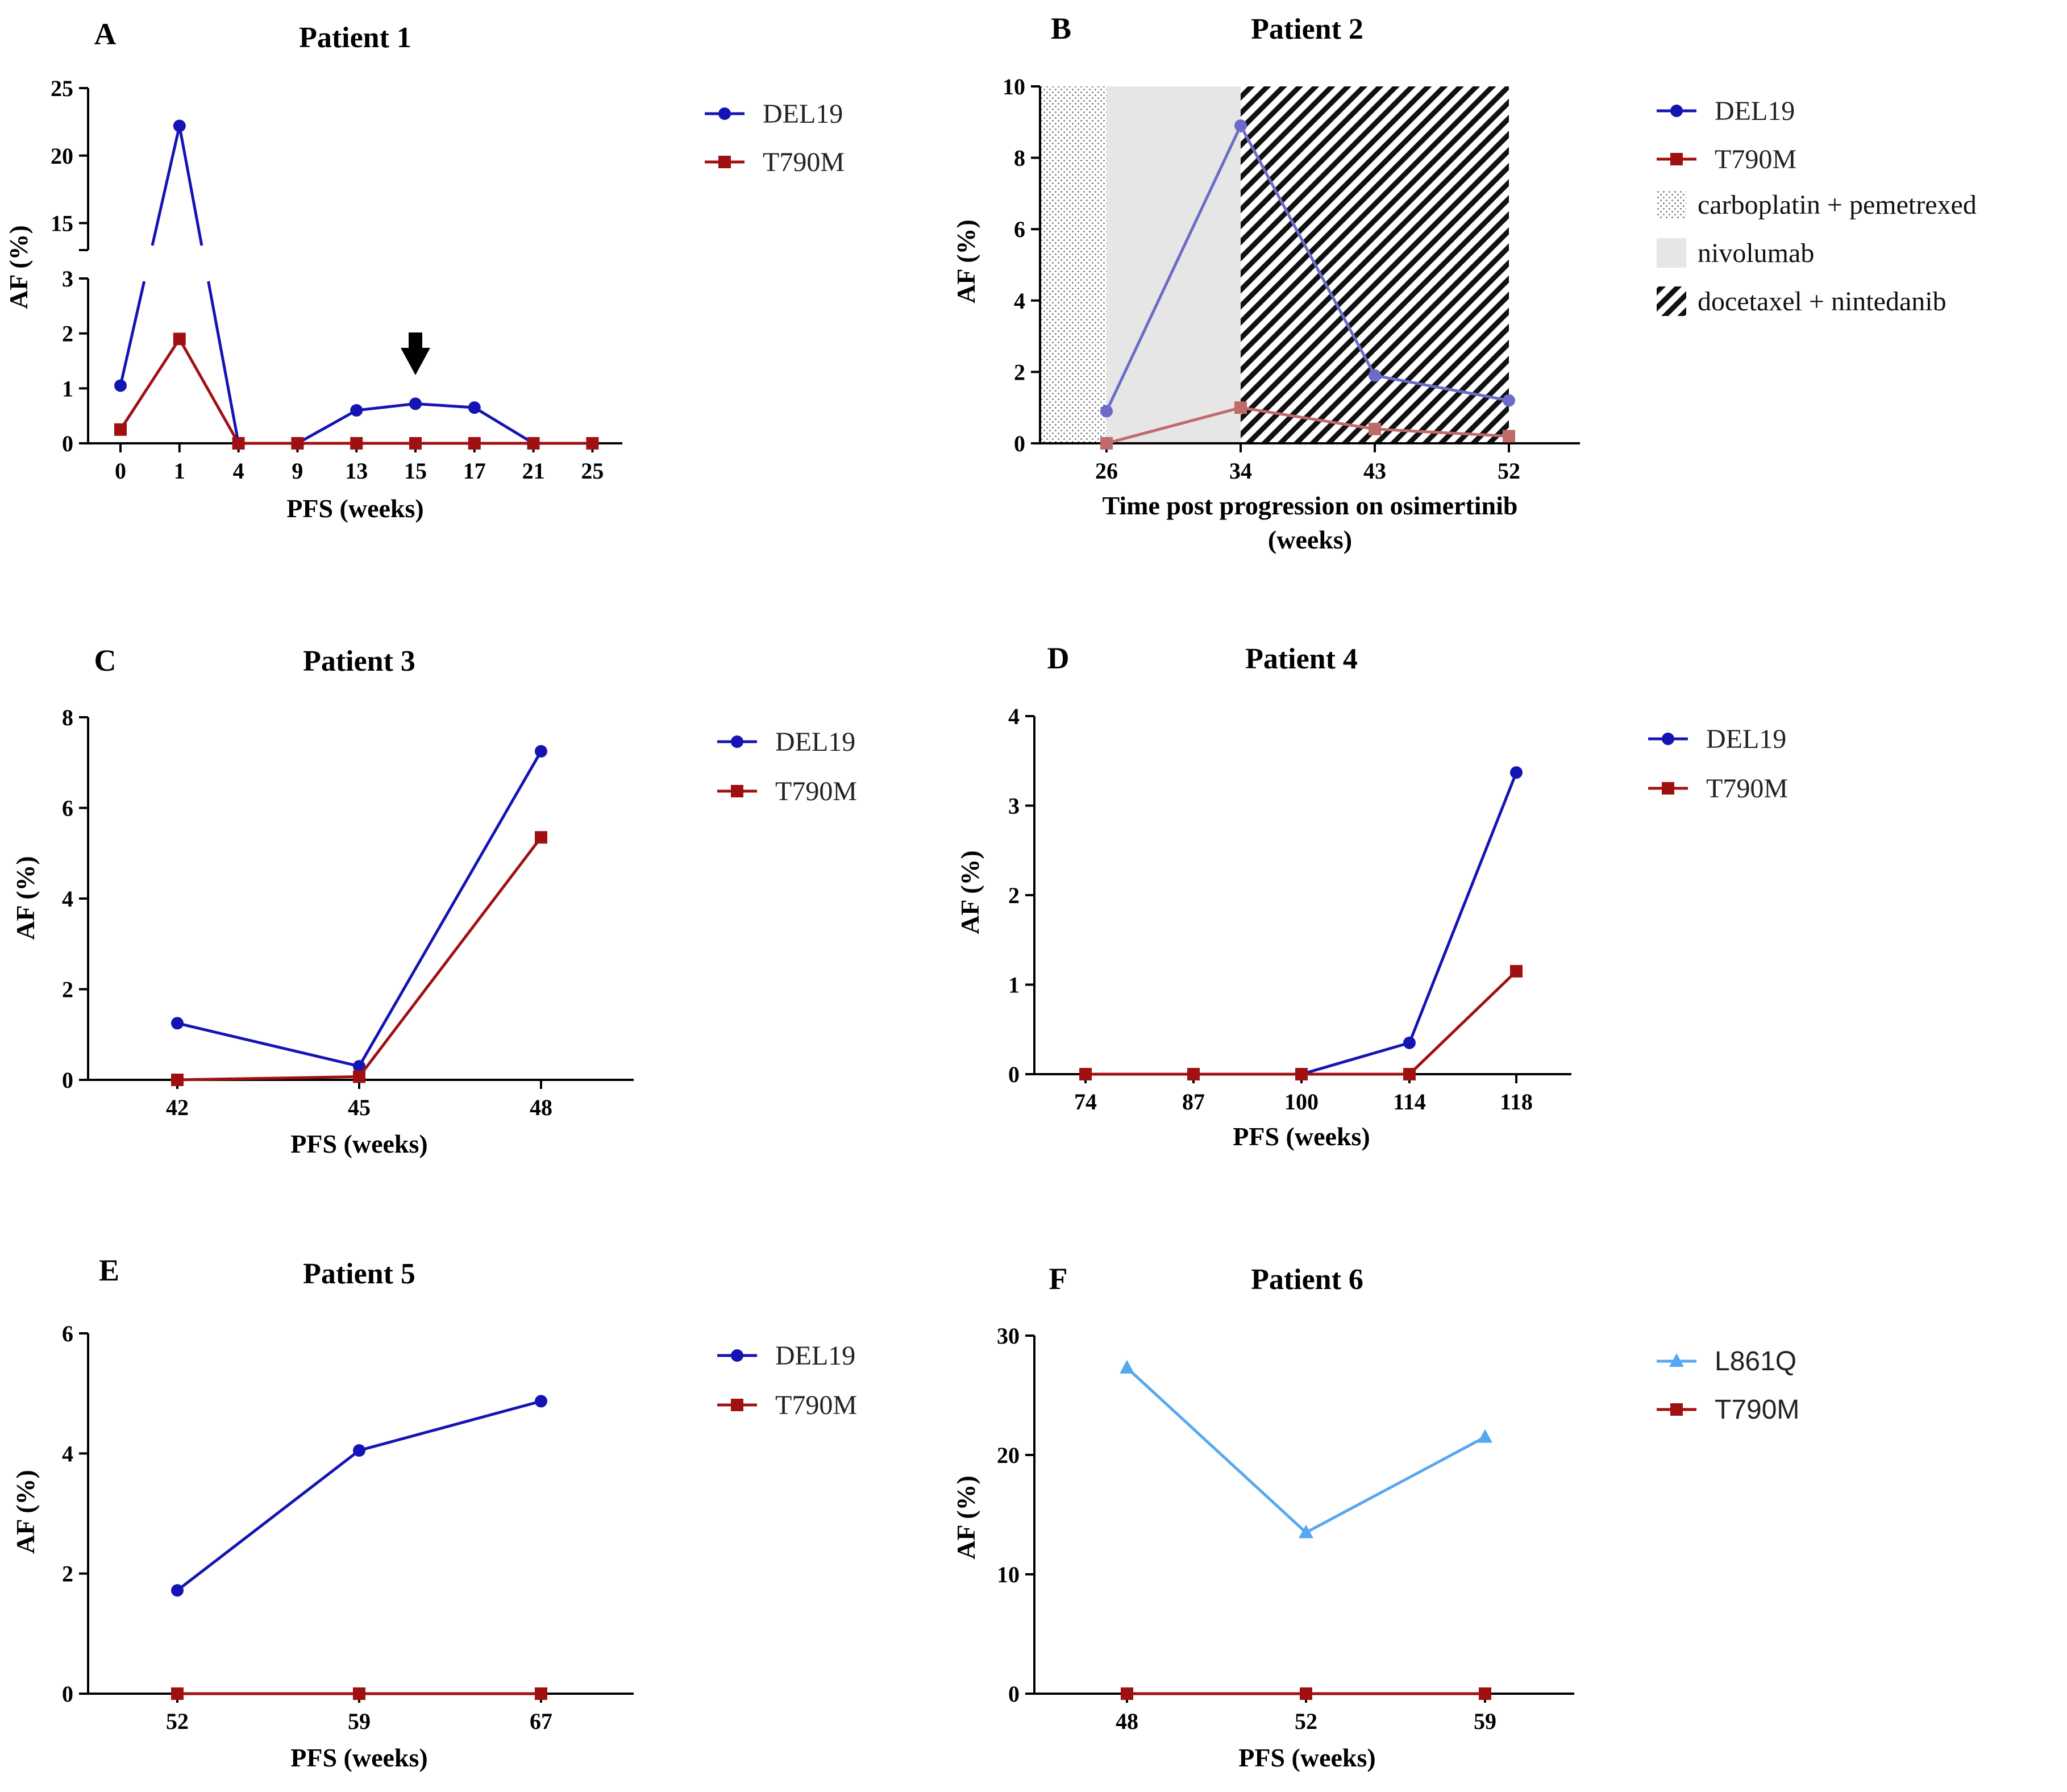  I want to click on axes, so click(350, 269).